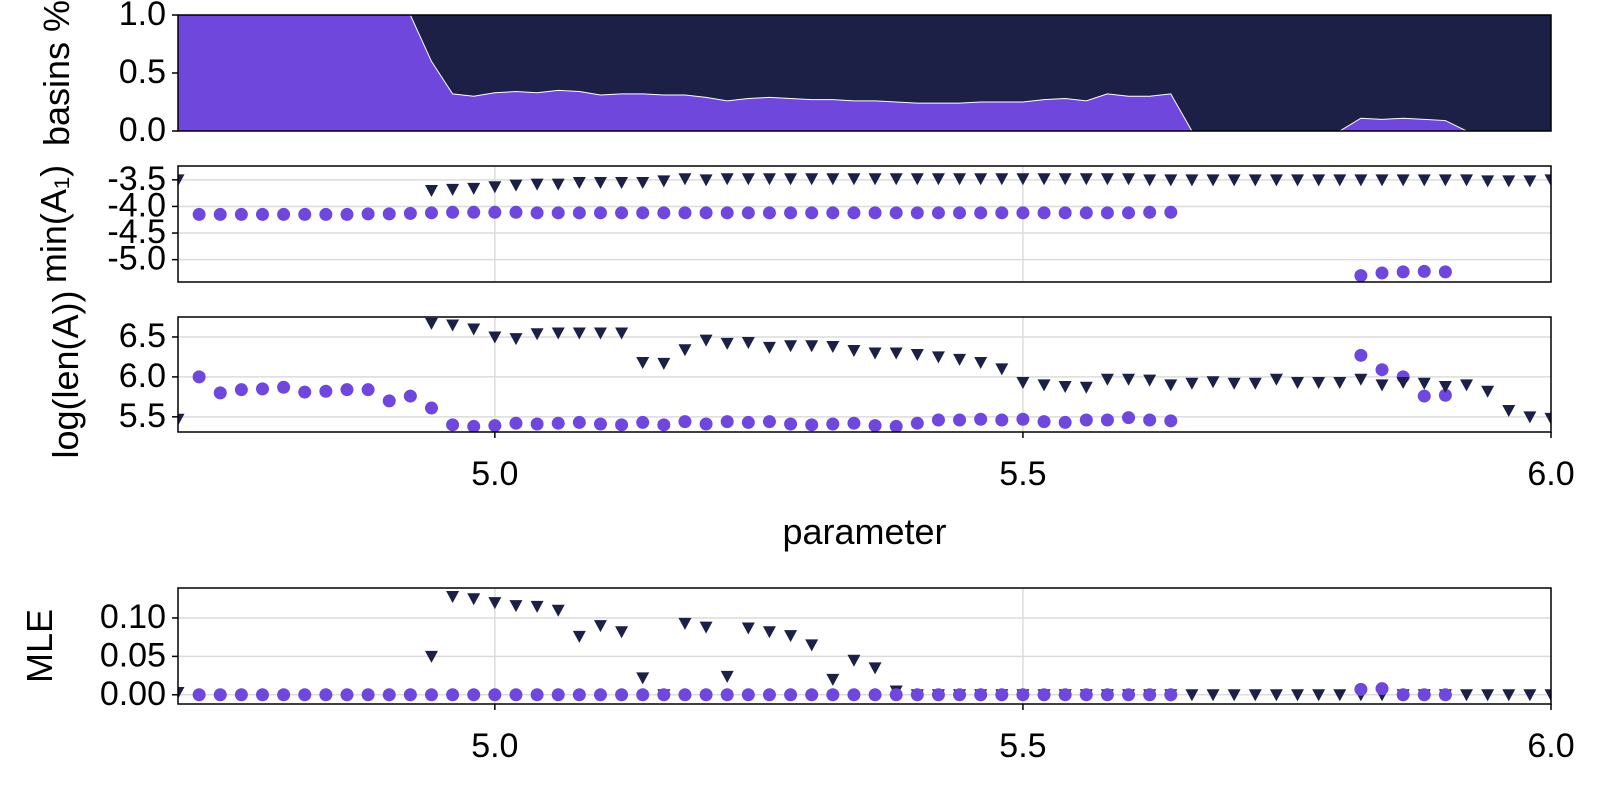  Describe the element at coordinates (494, 474) in the screenshot. I see `x-tick-label: 5.0` at that location.